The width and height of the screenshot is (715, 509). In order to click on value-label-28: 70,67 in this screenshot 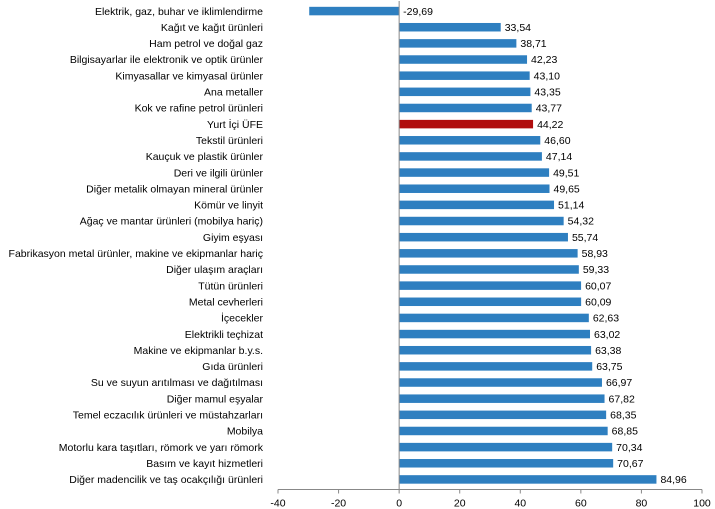, I will do `click(630, 464)`.